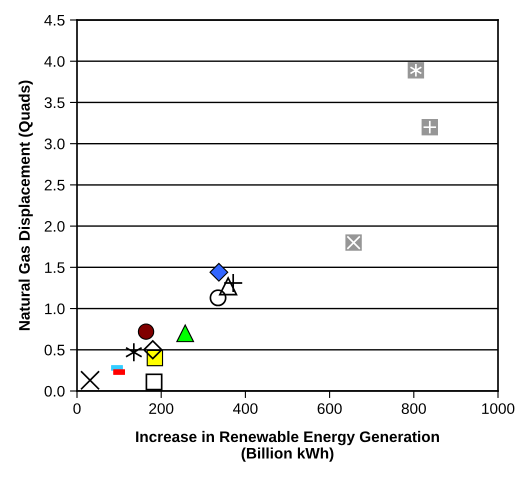 The width and height of the screenshot is (521, 479). Describe the element at coordinates (54, 226) in the screenshot. I see `y-tick-label: 2.0` at that location.